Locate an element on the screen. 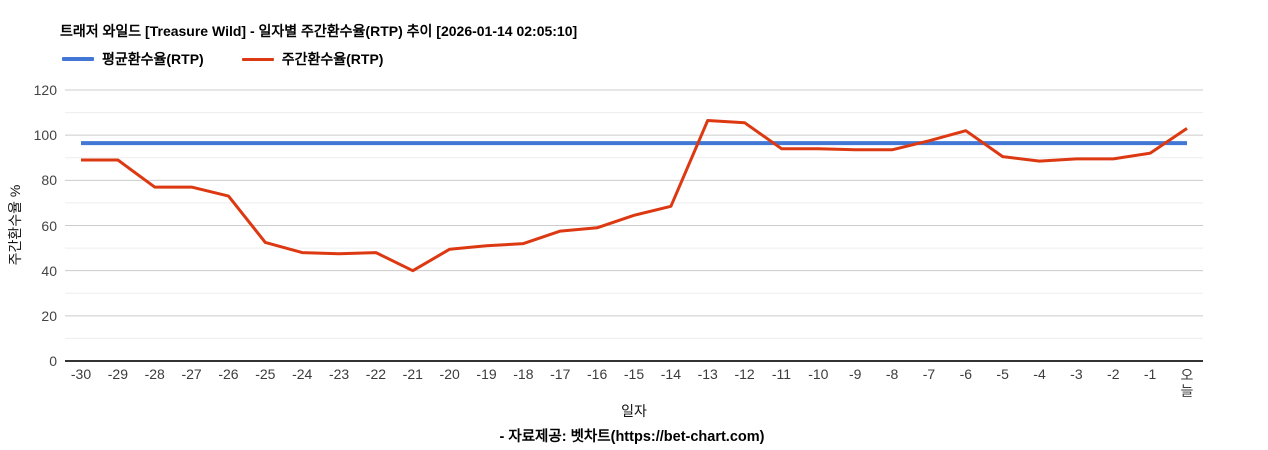  y-tick-label: 20 is located at coordinates (49, 315).